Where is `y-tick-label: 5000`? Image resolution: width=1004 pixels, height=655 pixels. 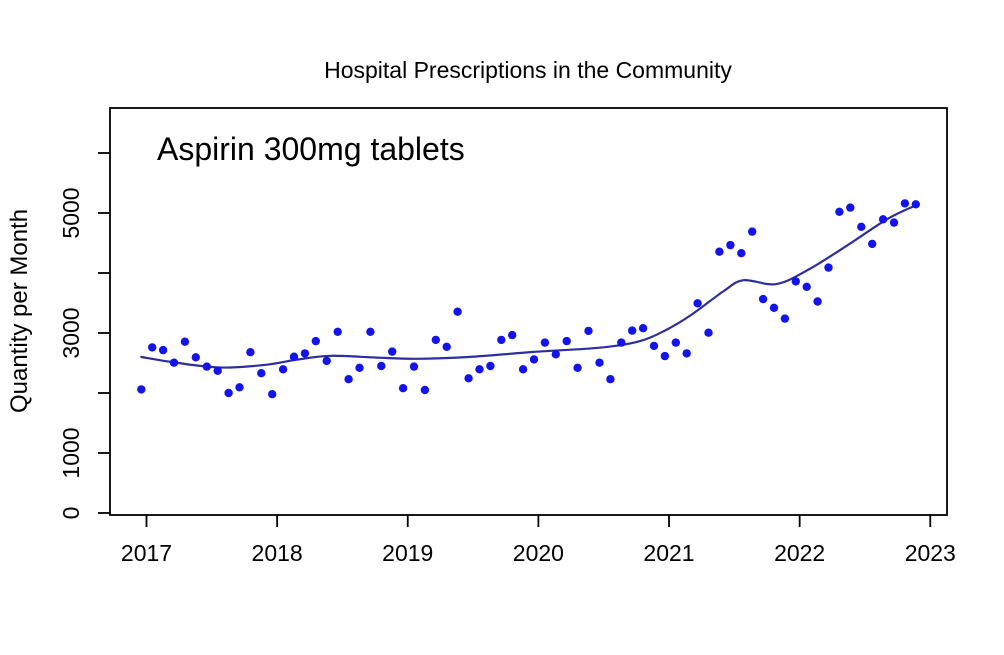
y-tick-label: 5000 is located at coordinates (71, 212).